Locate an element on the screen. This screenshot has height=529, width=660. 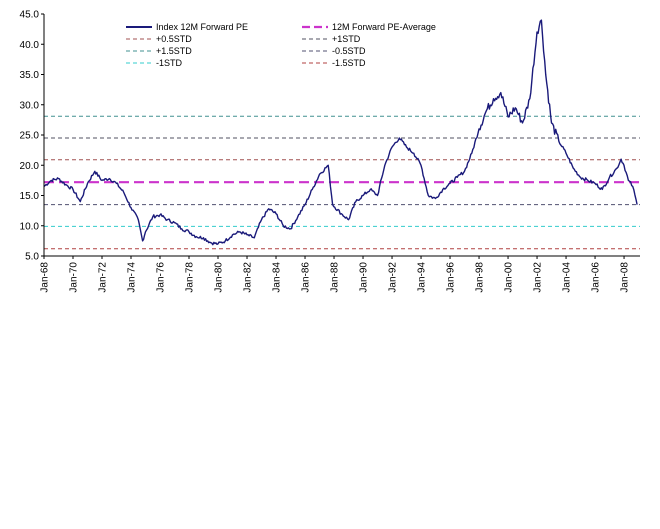
x-tick-label: Jan-02 is located at coordinates (538, 277).